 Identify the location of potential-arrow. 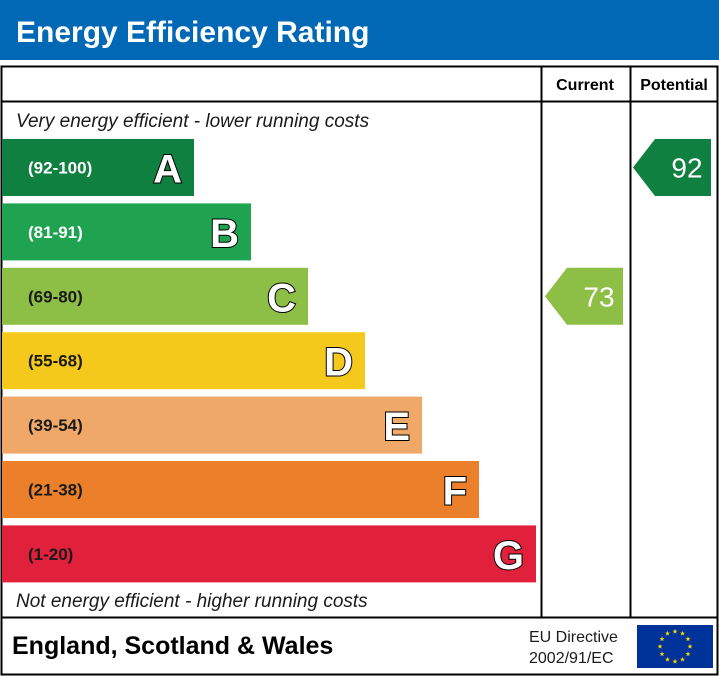
(672, 167).